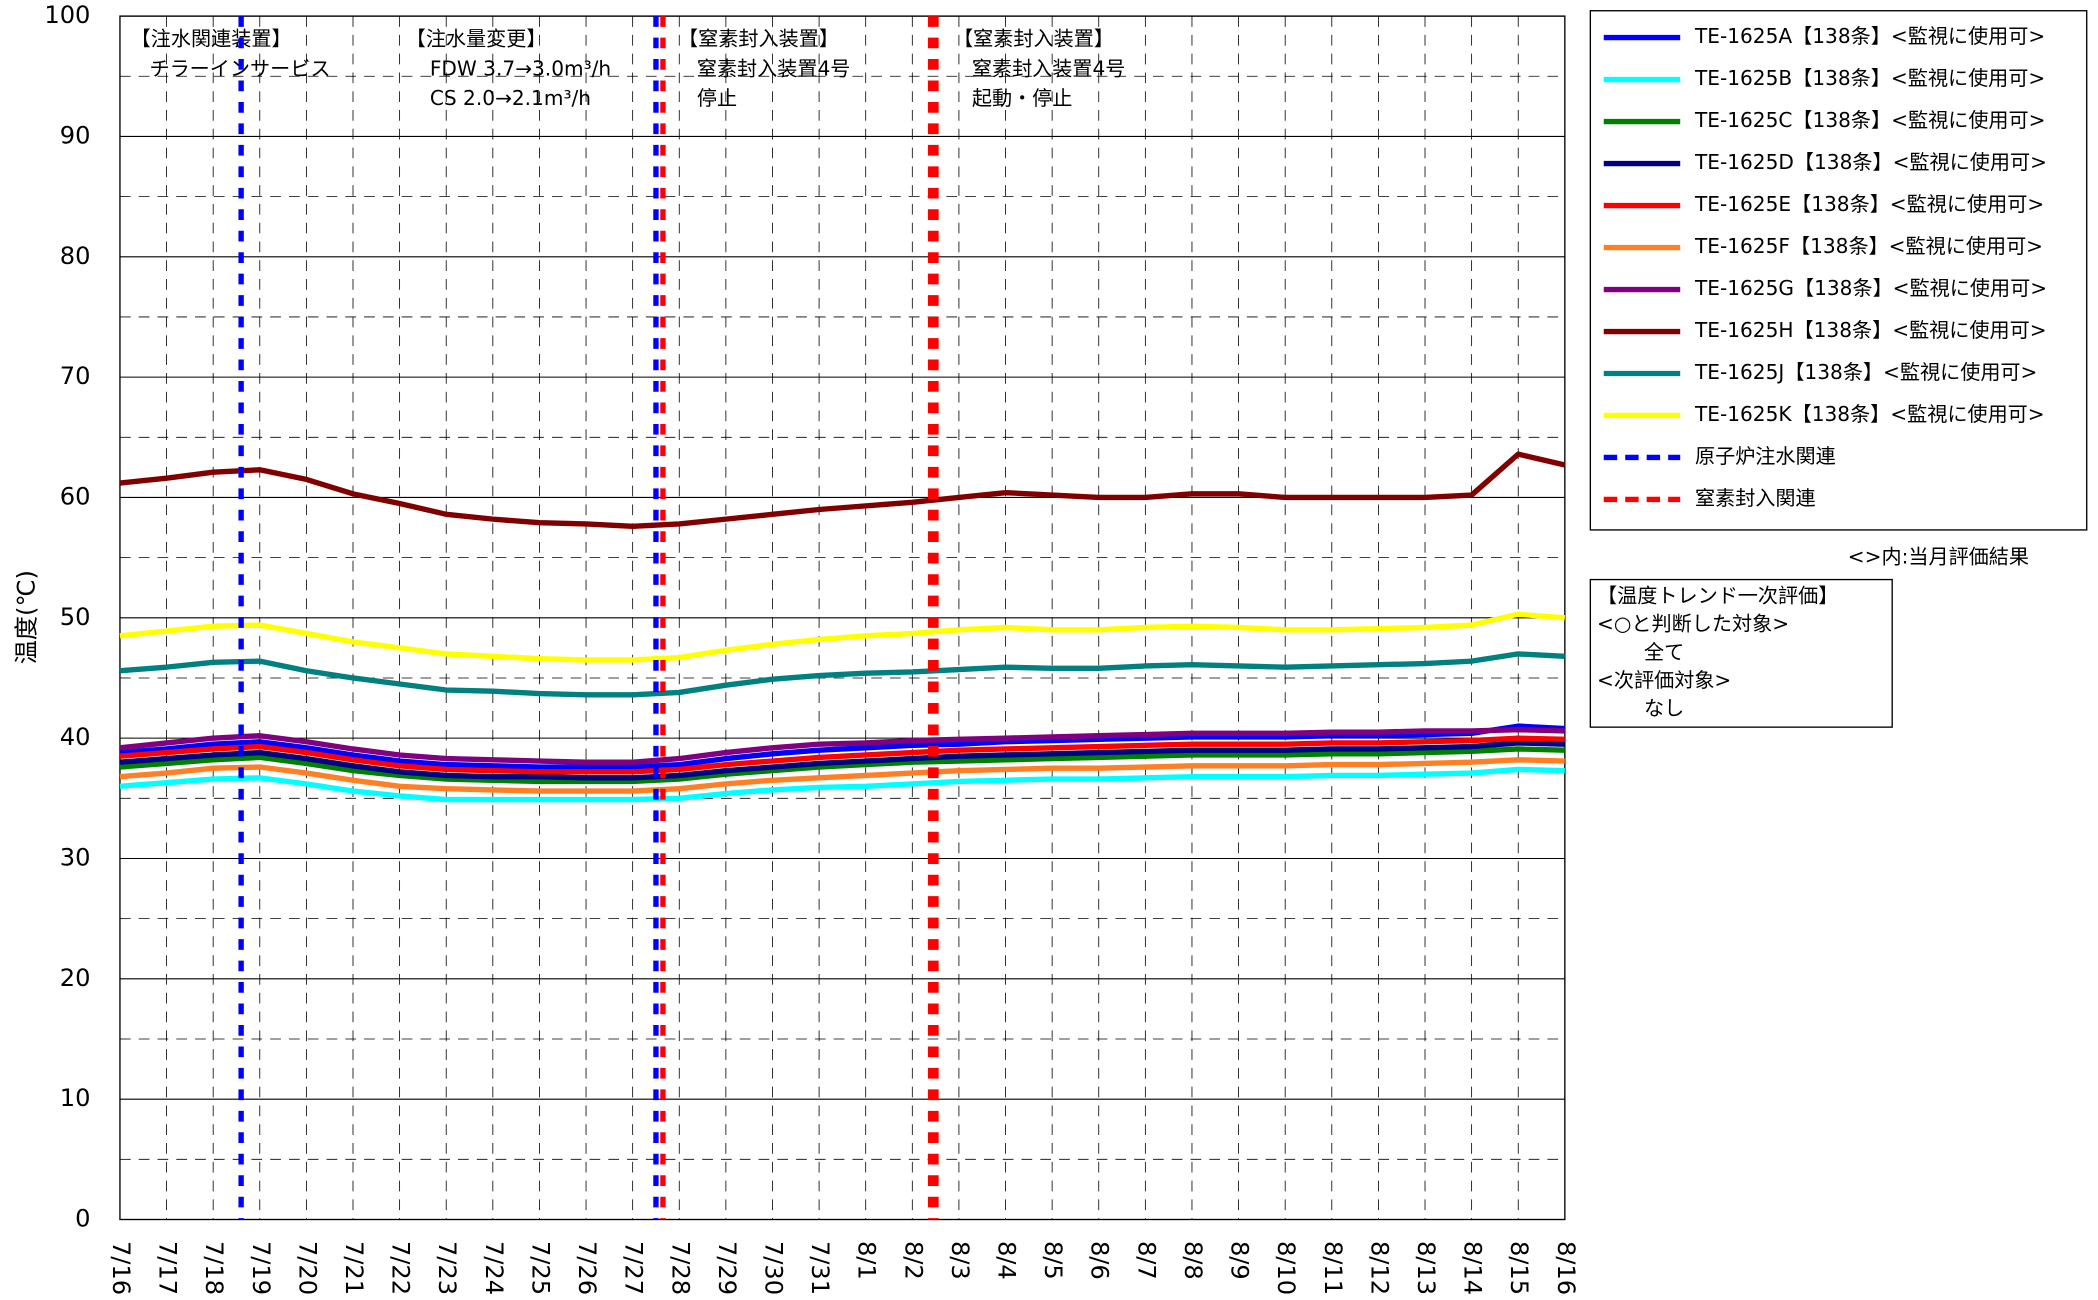  Describe the element at coordinates (1869, 204) in the screenshot. I see `legend-label: TE-1625E【138条】<監視に使用可>` at that location.